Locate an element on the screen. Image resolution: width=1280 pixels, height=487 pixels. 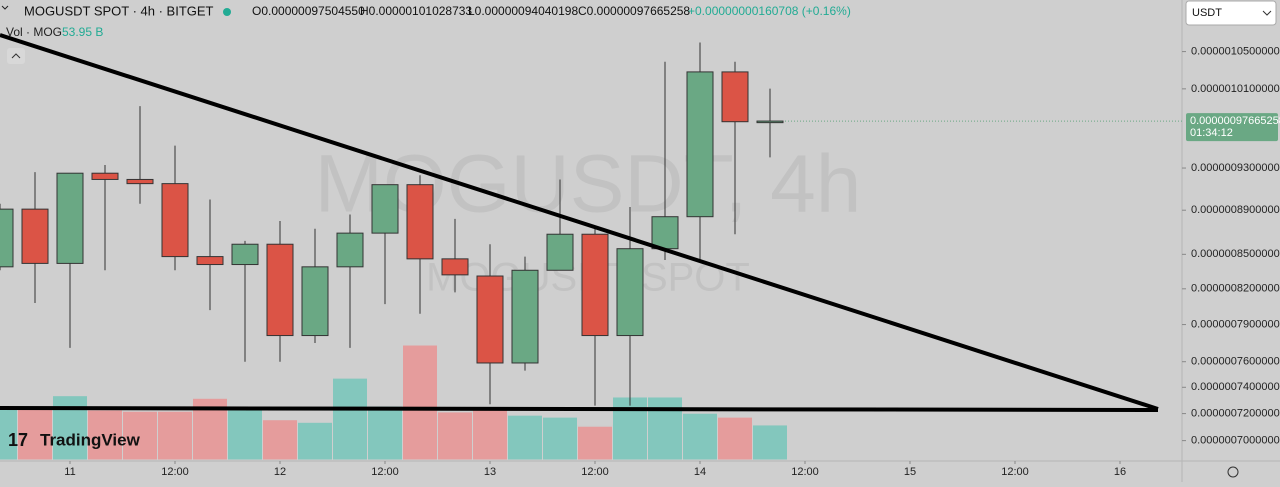
price-axis is located at coordinates (1231, 241).